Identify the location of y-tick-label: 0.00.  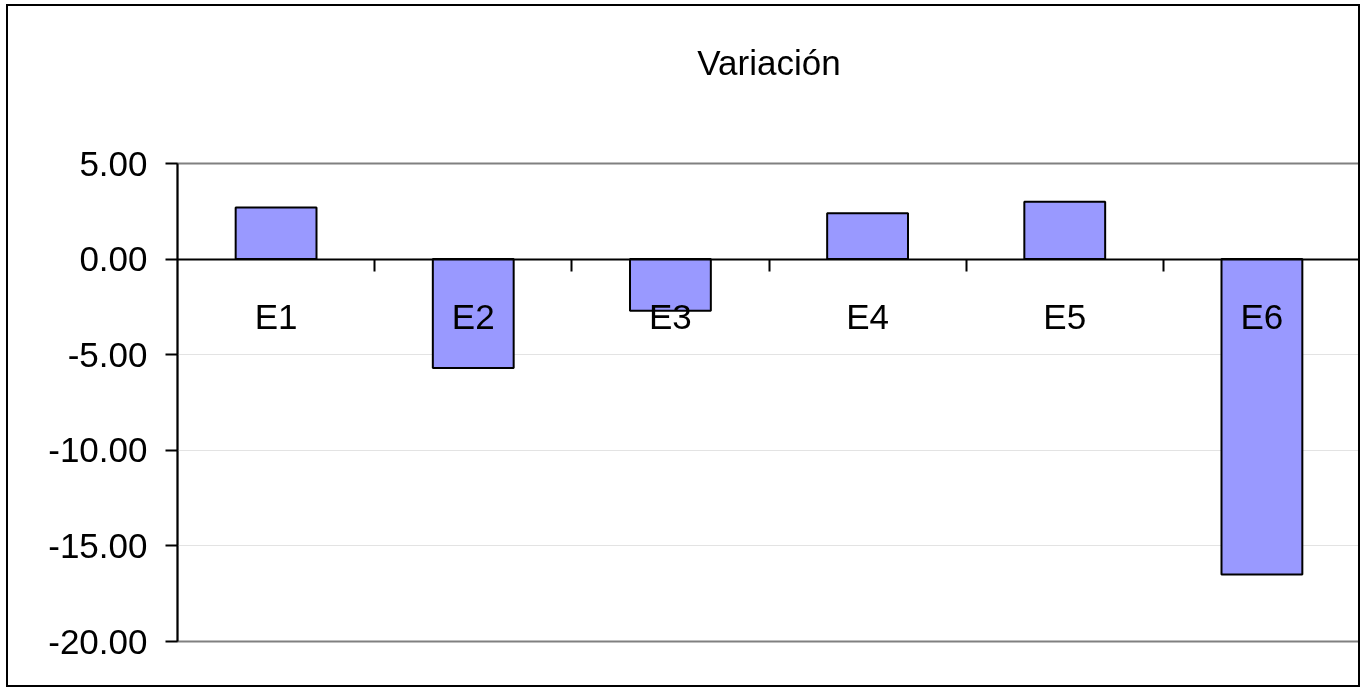
(113, 259).